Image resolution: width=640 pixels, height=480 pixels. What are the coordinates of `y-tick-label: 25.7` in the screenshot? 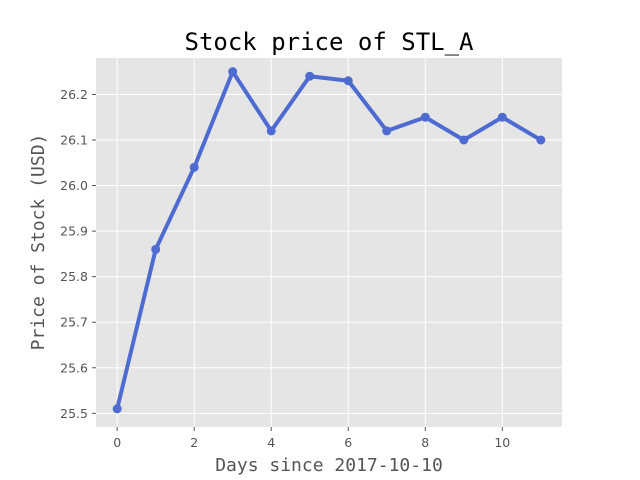 It's located at (74, 322).